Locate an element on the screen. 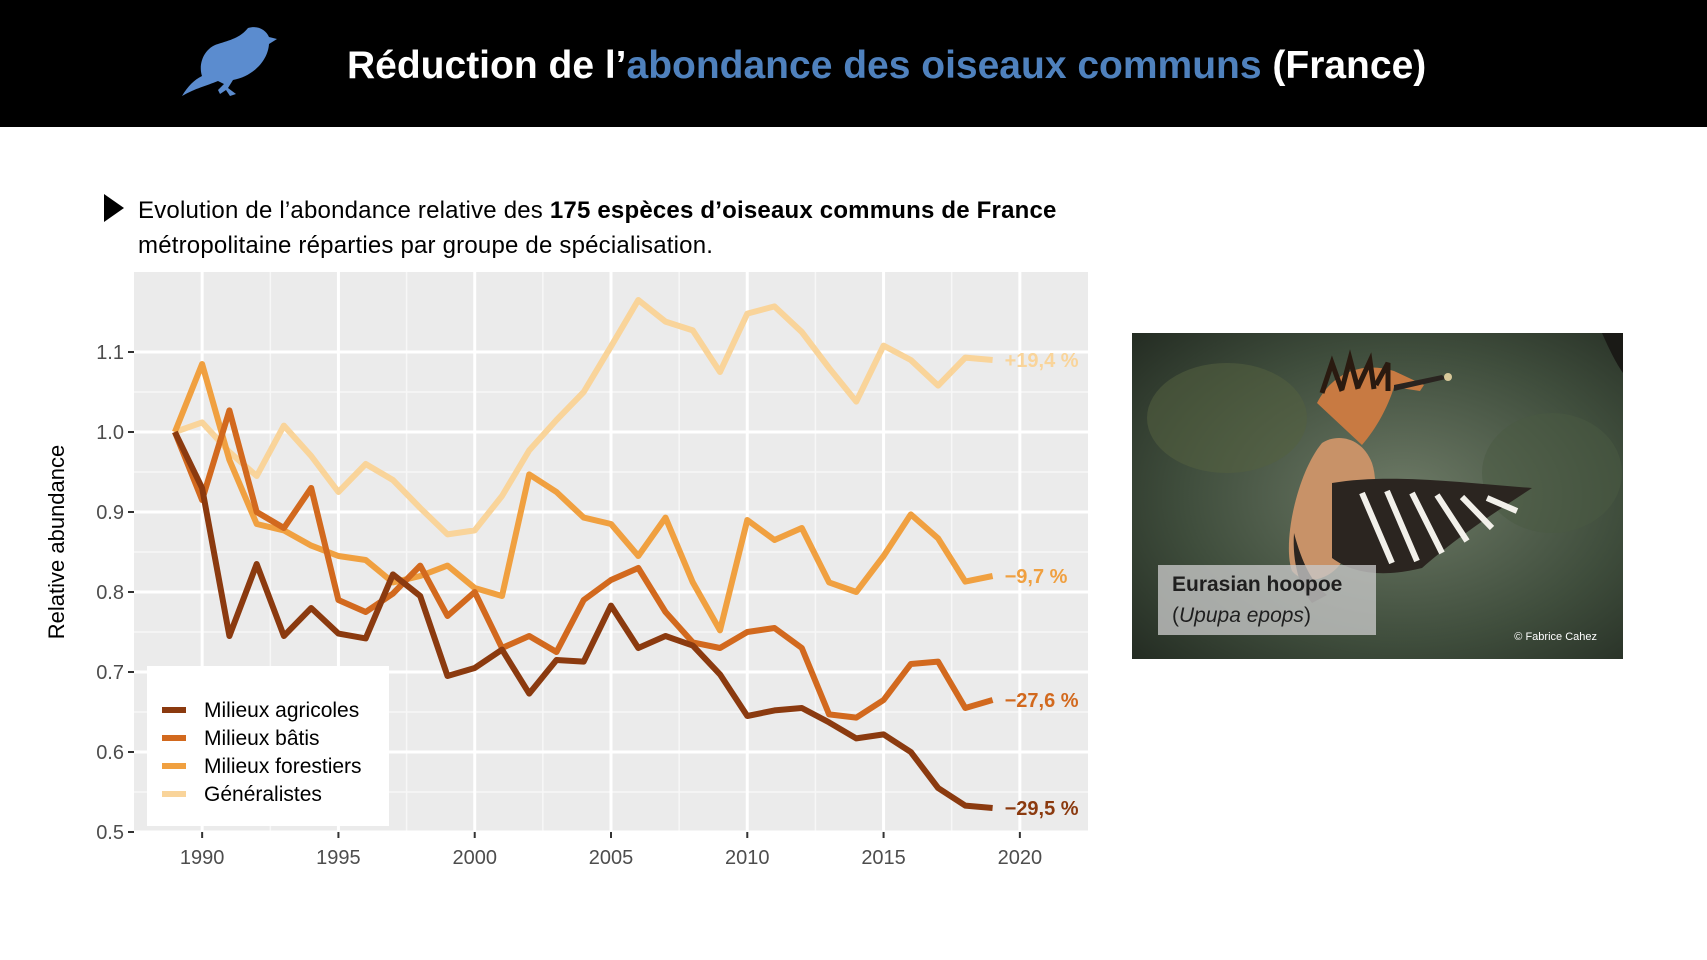  y-tick-label: 0.9 is located at coordinates (110, 513).